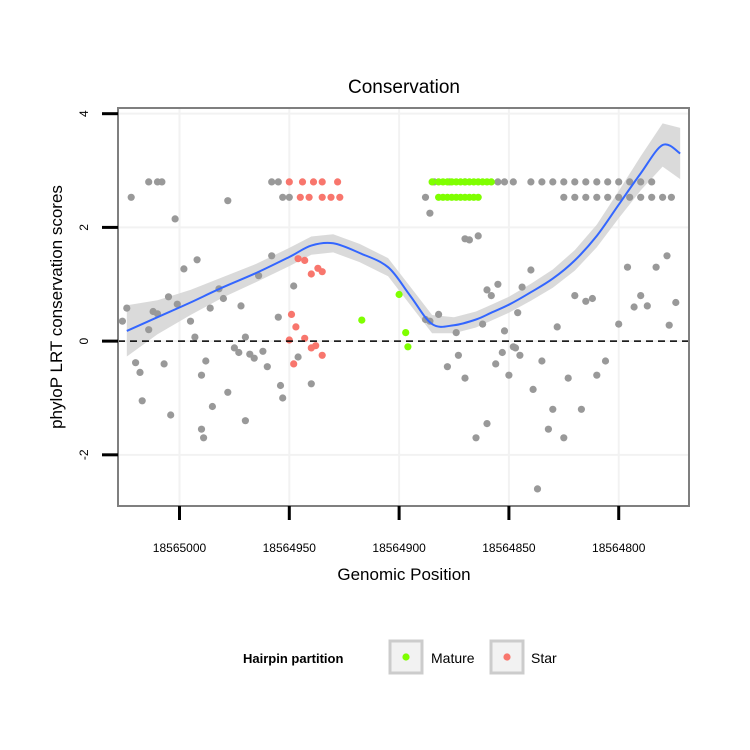  Describe the element at coordinates (426, 264) in the screenshot. I see `series-mature` at that location.